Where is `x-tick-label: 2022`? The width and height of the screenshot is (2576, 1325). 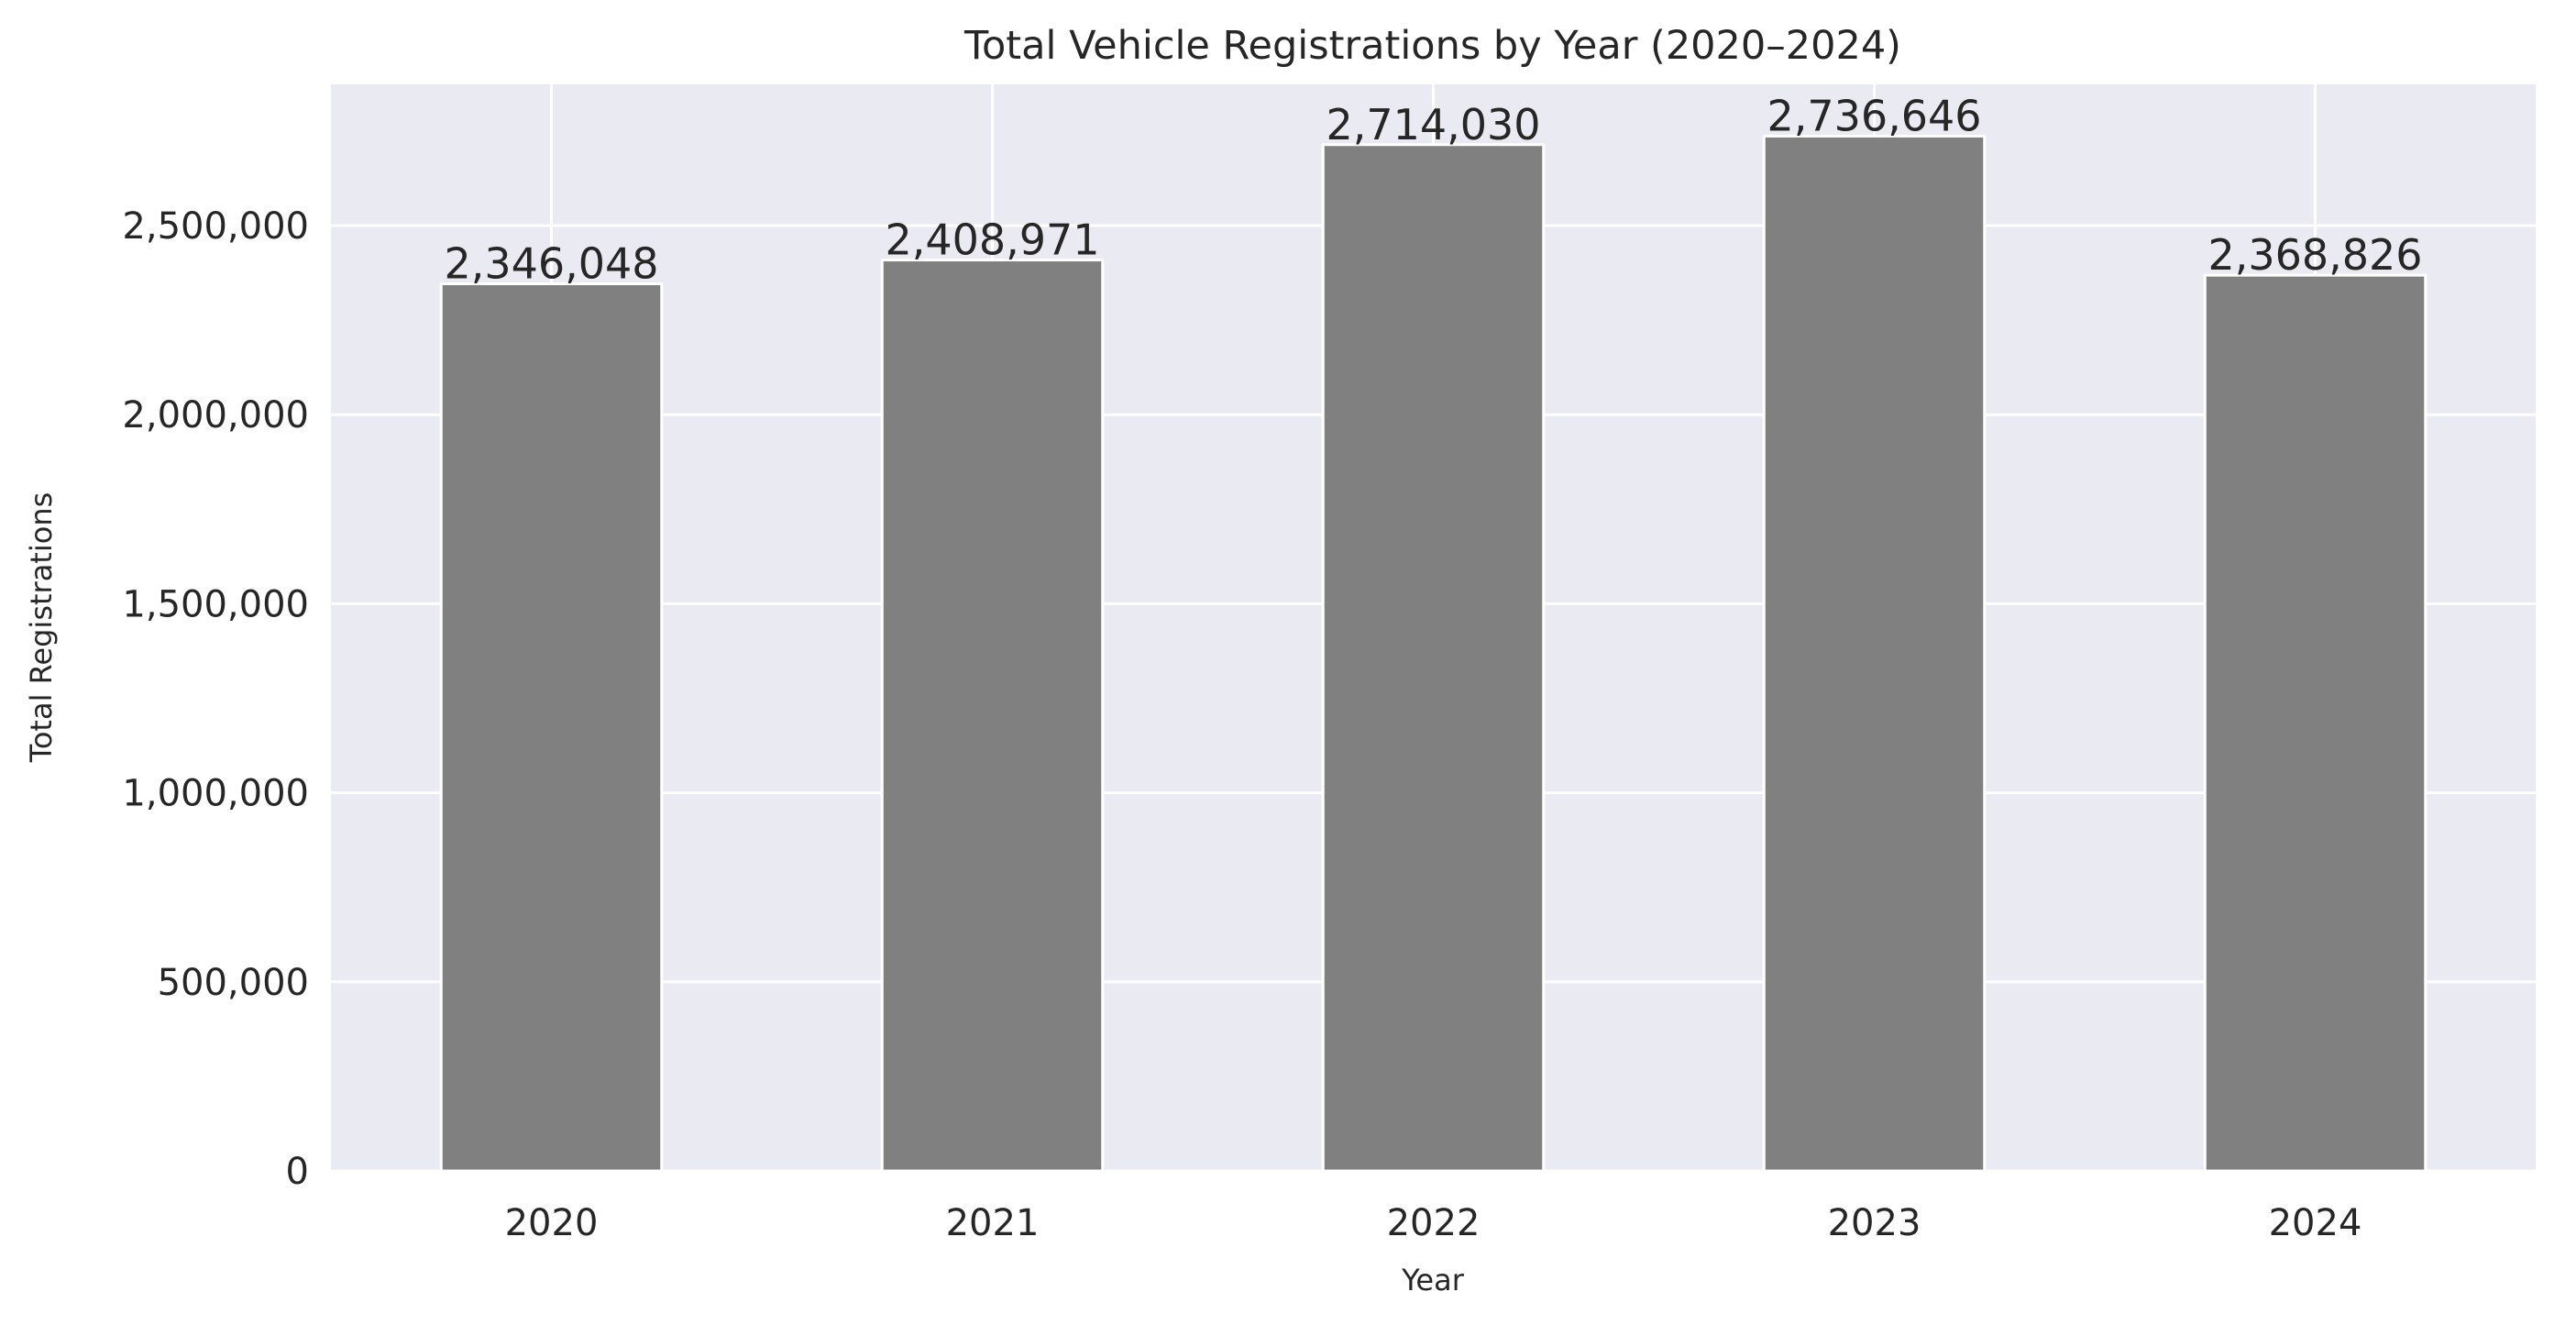
x-tick-label: 2022 is located at coordinates (1434, 1223).